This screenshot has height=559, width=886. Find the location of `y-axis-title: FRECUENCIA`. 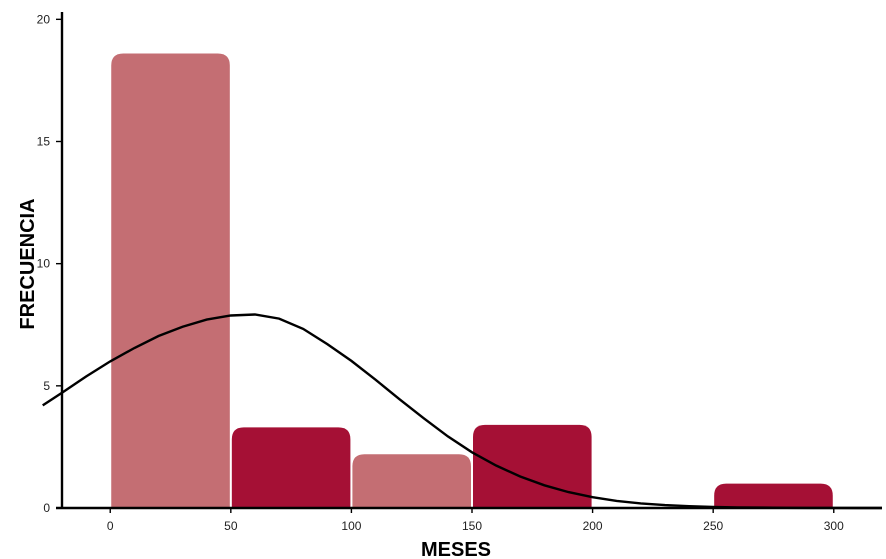

y-axis-title: FRECUENCIA is located at coordinates (28, 263).